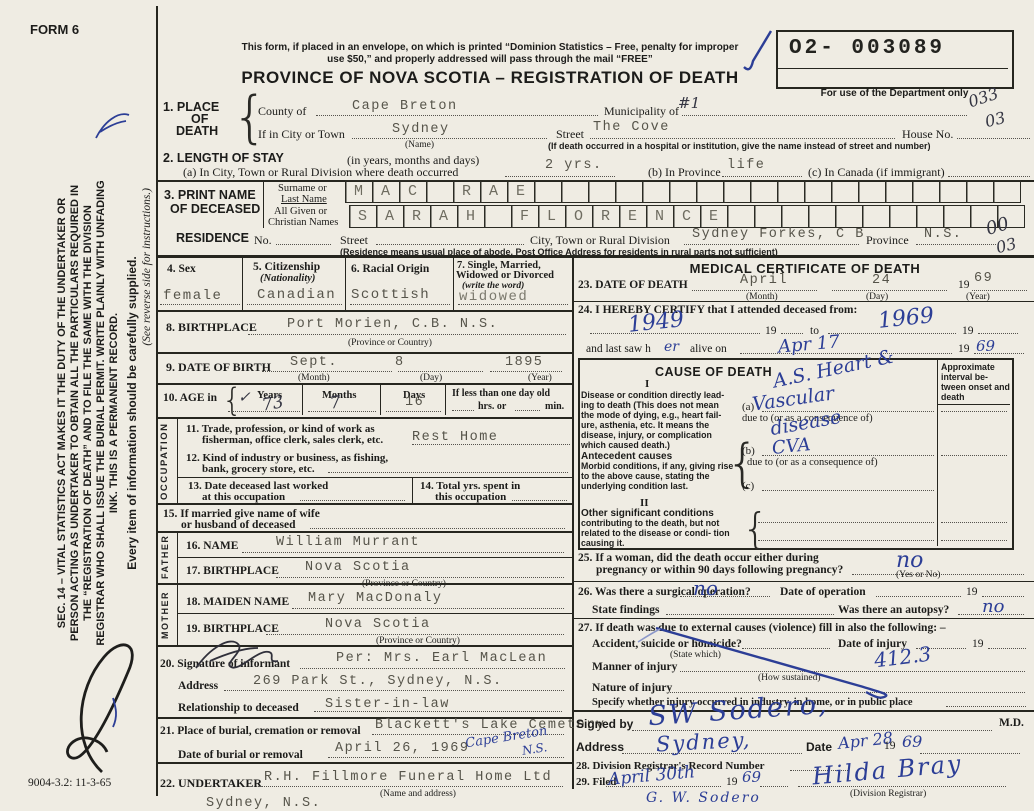 The height and width of the screenshot is (811, 1034). Describe the element at coordinates (743, 464) in the screenshot. I see `antecedent-brace: {` at that location.